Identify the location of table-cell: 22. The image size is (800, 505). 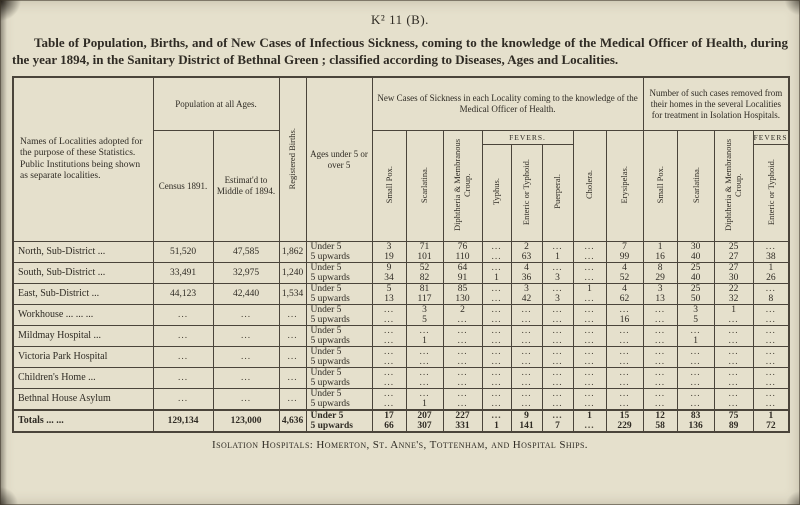
(733, 289).